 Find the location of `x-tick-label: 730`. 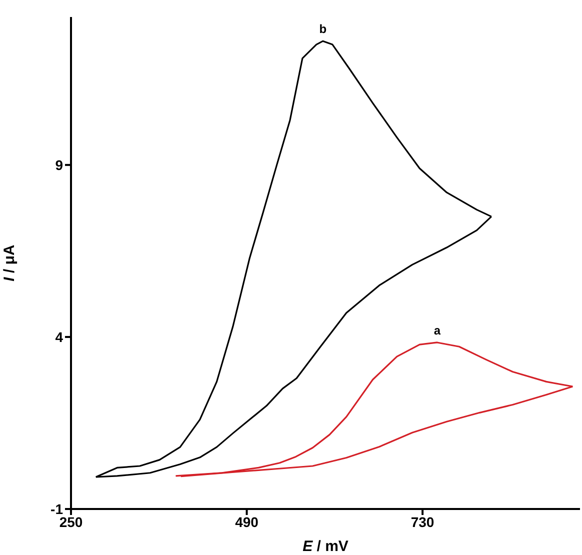

x-tick-label: 730 is located at coordinates (422, 522).